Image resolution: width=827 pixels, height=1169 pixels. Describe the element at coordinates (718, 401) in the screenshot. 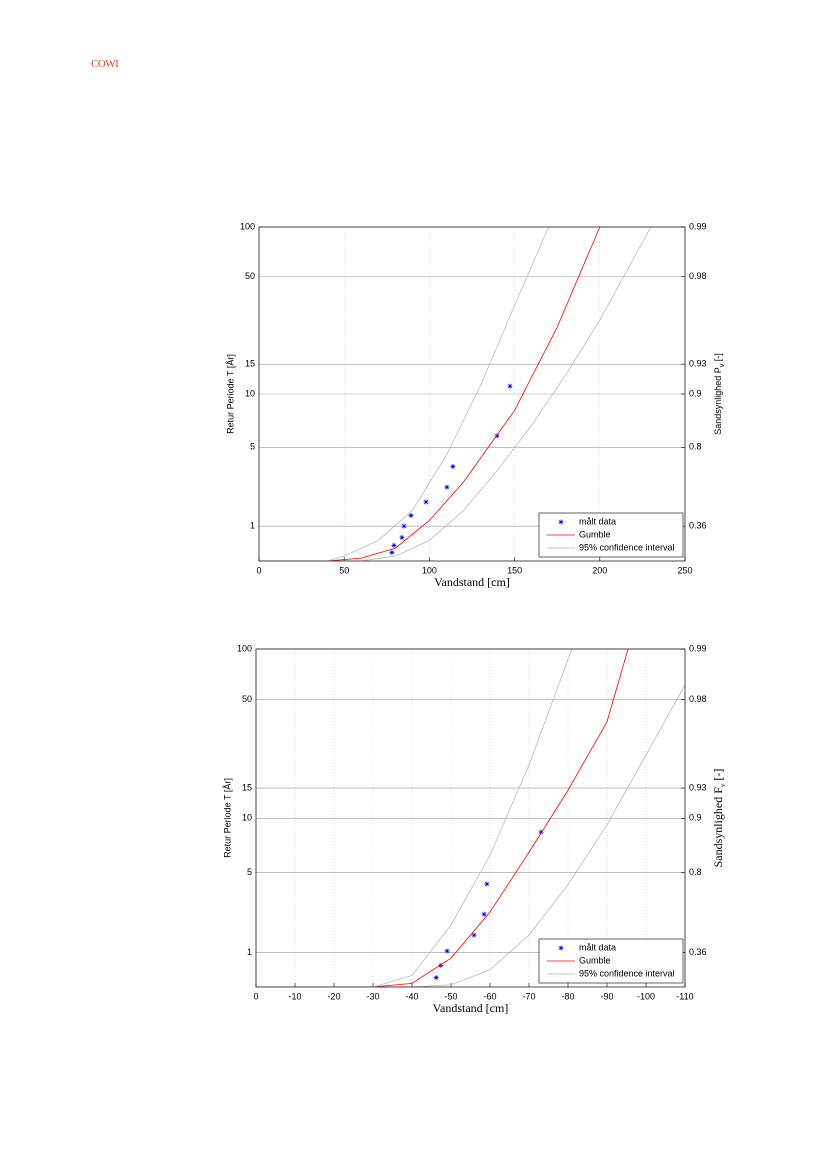

I see `y2-label-text: Sandsynlighed P` at that location.